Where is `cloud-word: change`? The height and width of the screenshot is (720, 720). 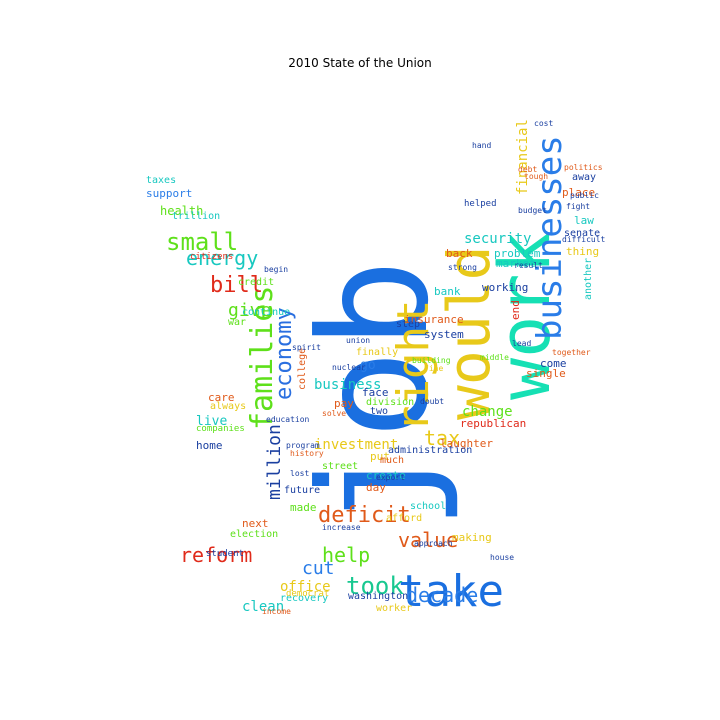
cloud-word: change is located at coordinates (487, 412).